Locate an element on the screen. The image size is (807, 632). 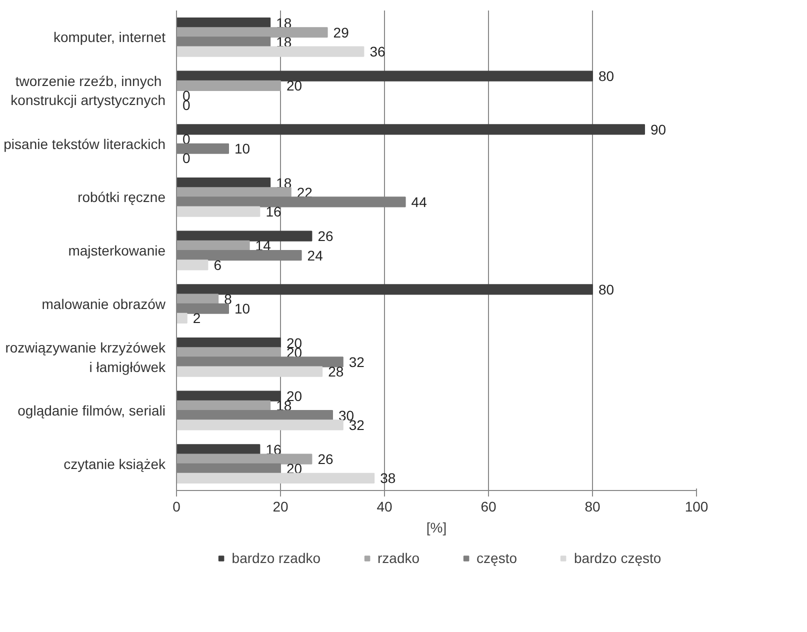
x-tick-label: 20 is located at coordinates (280, 506).